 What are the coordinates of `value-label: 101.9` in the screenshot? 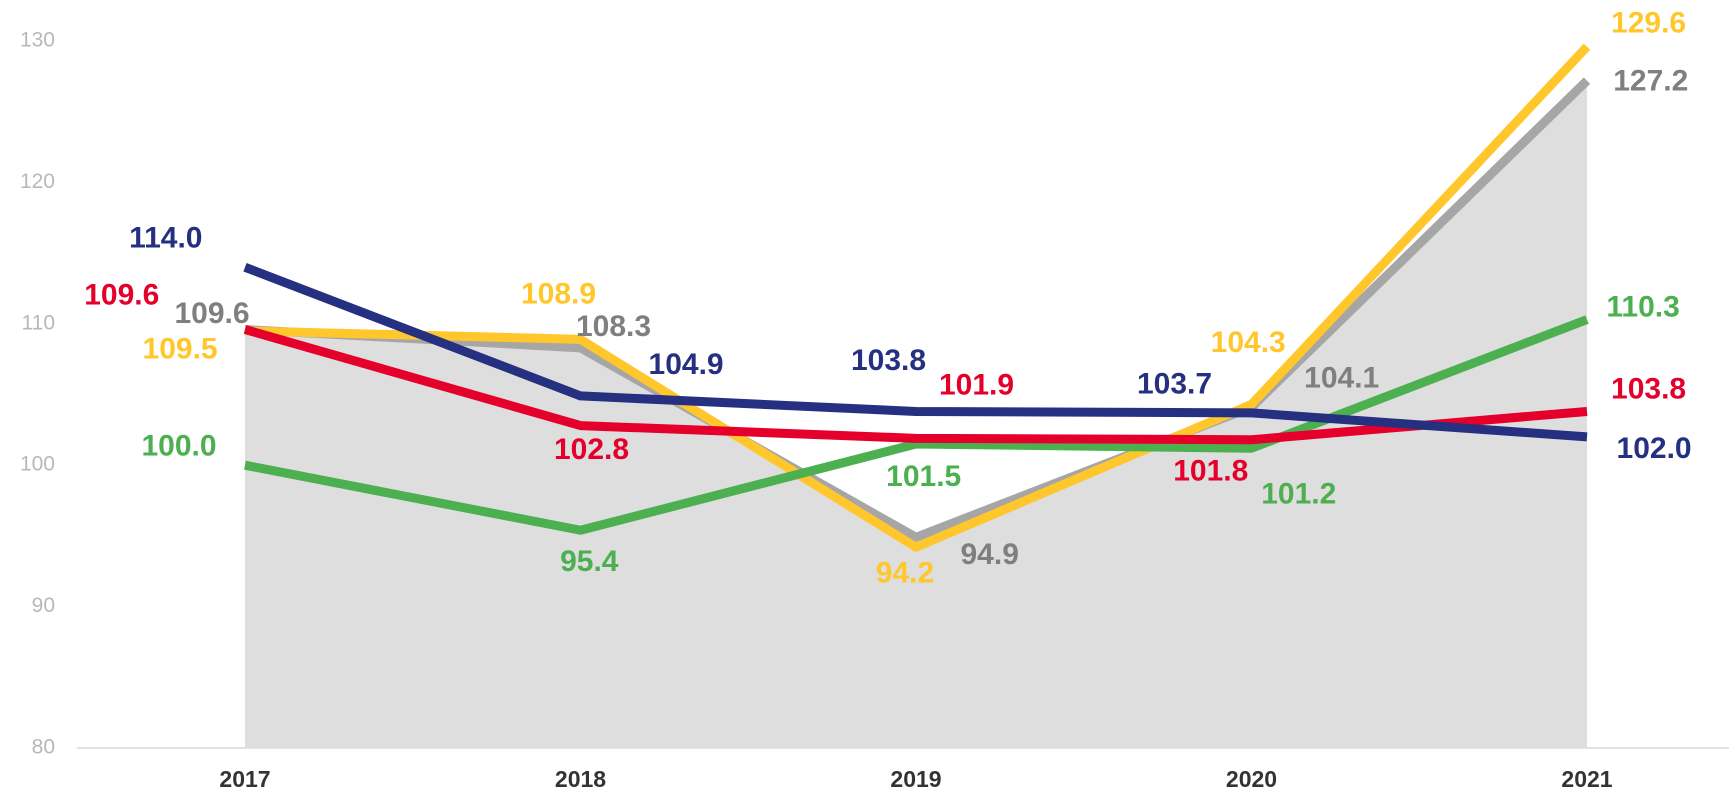 It's located at (976, 385).